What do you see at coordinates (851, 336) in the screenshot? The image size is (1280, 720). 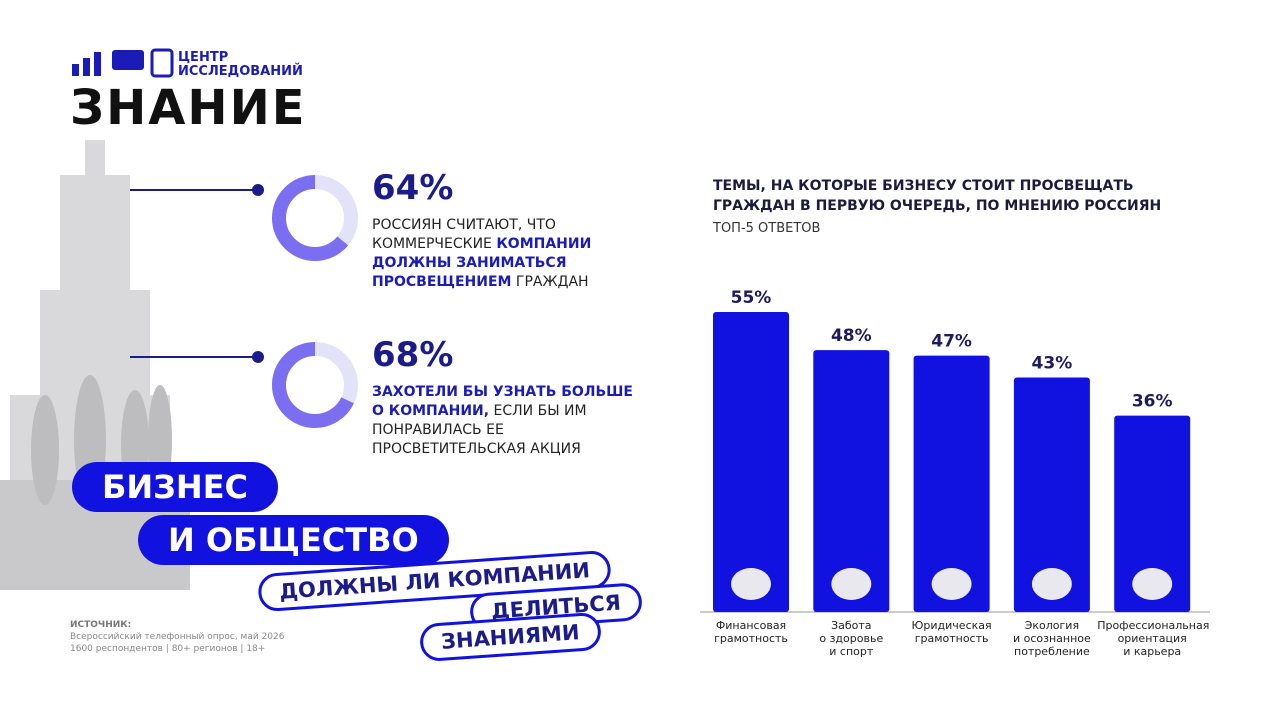 I see `value-label: 48%` at bounding box center [851, 336].